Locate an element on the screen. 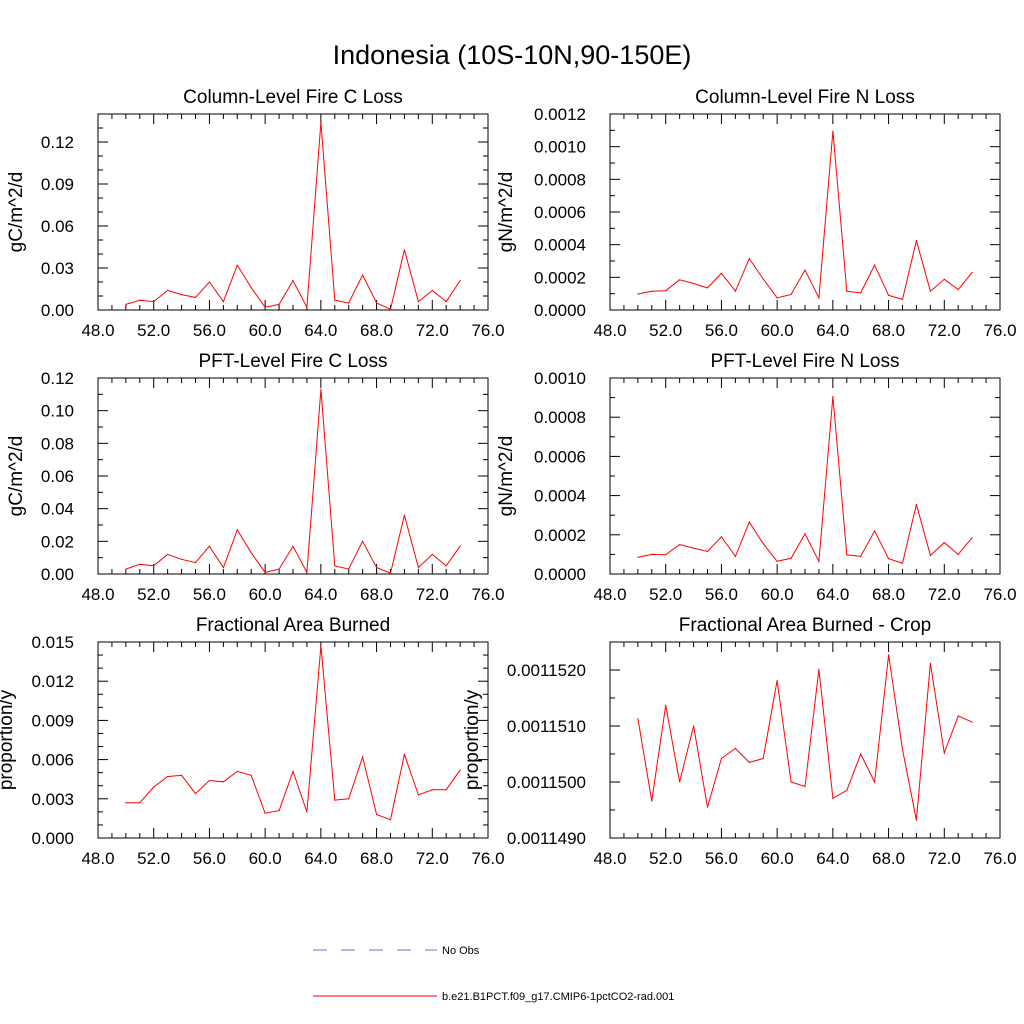 The height and width of the screenshot is (1024, 1024). y-tick-label: 0.04 is located at coordinates (57, 509).